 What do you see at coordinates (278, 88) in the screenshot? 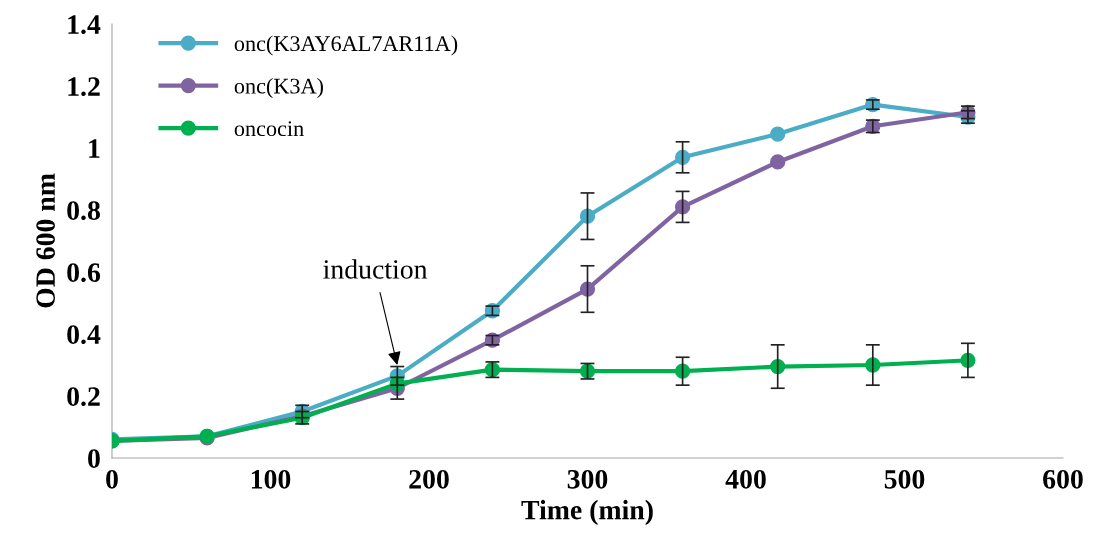
I see `legend-label: onc(K3A)` at bounding box center [278, 88].